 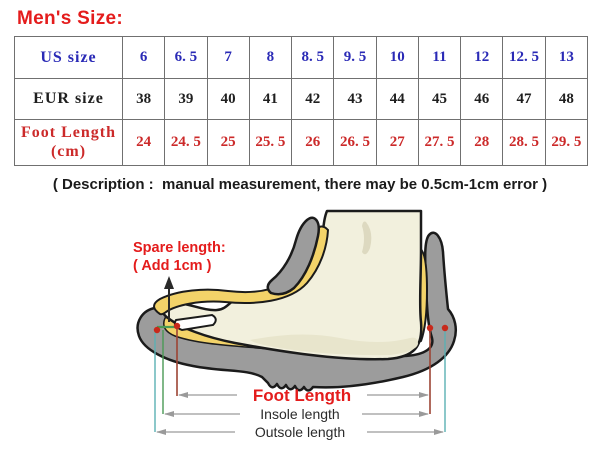 What do you see at coordinates (524, 57) in the screenshot?
I see `us-size-cell: 12. 5` at bounding box center [524, 57].